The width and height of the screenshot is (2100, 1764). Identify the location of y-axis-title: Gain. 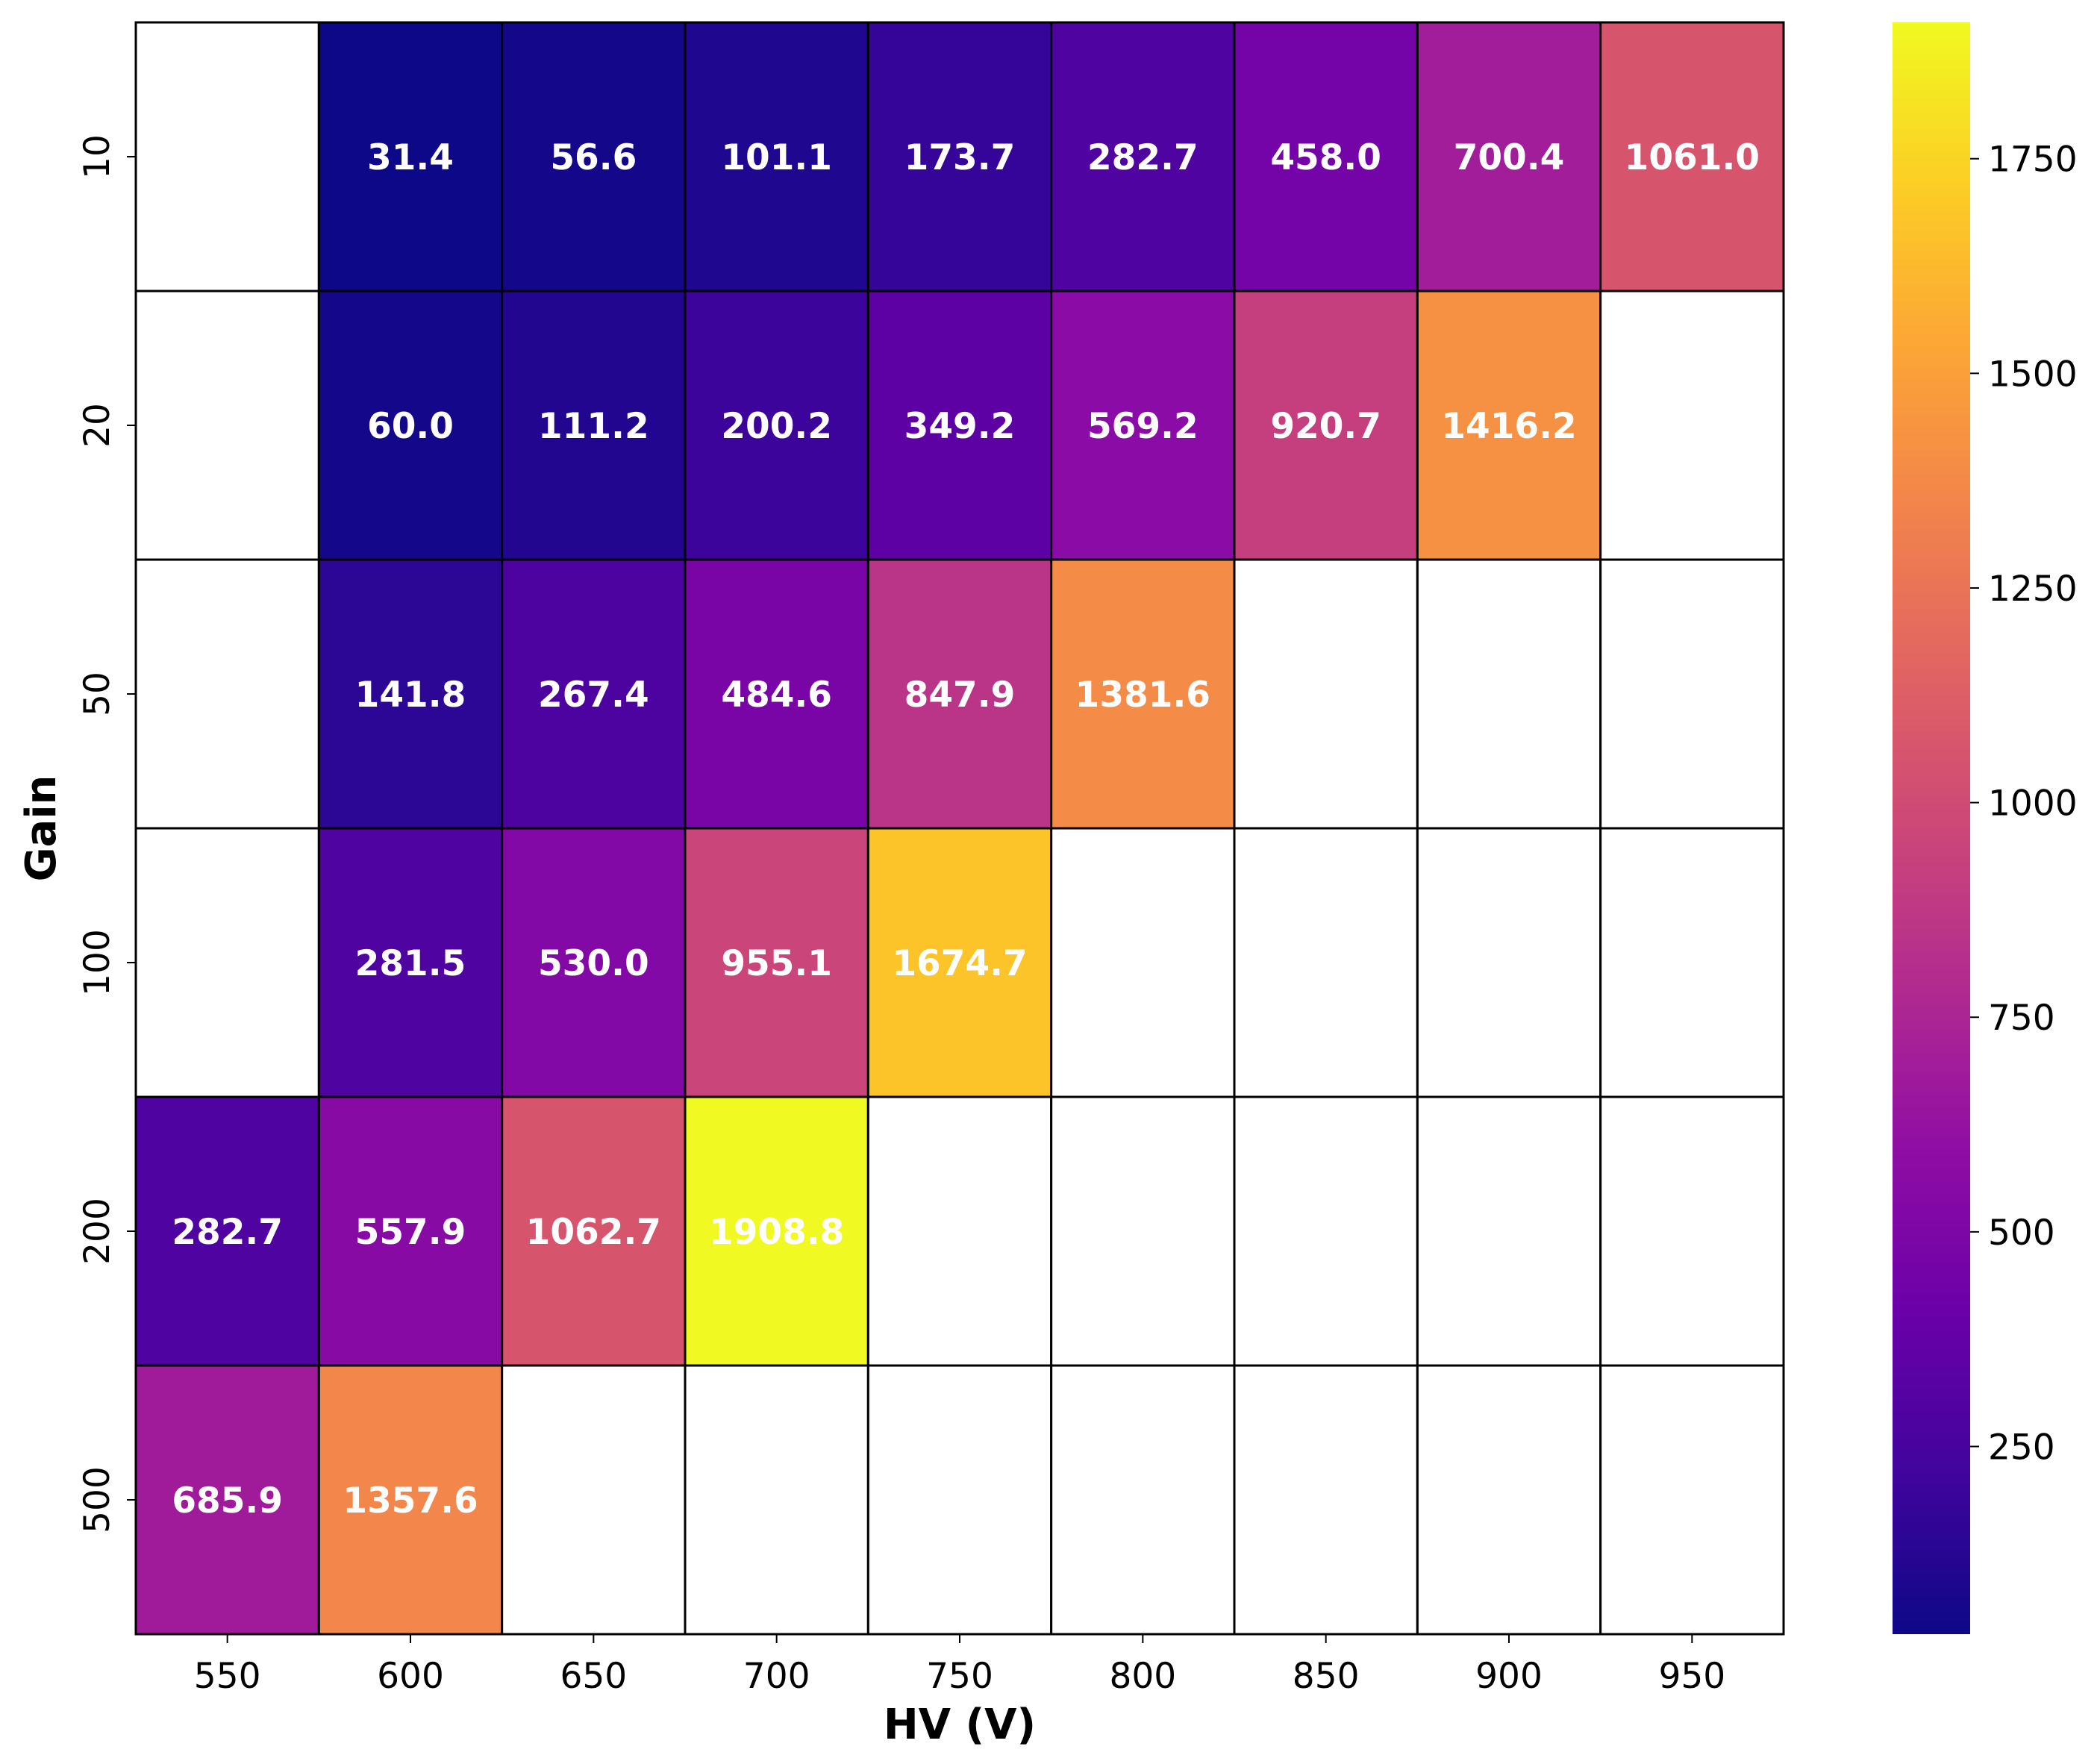
(42, 828).